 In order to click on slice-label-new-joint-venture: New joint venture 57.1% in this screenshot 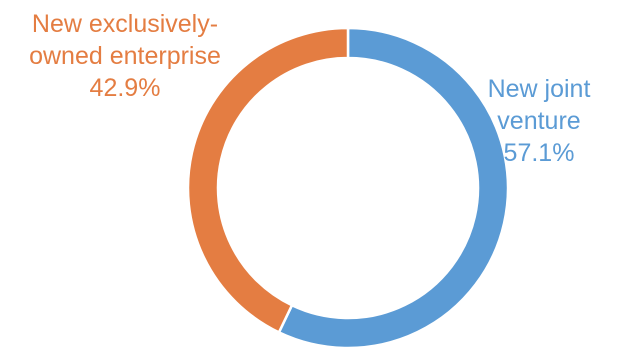, I will do `click(539, 121)`.